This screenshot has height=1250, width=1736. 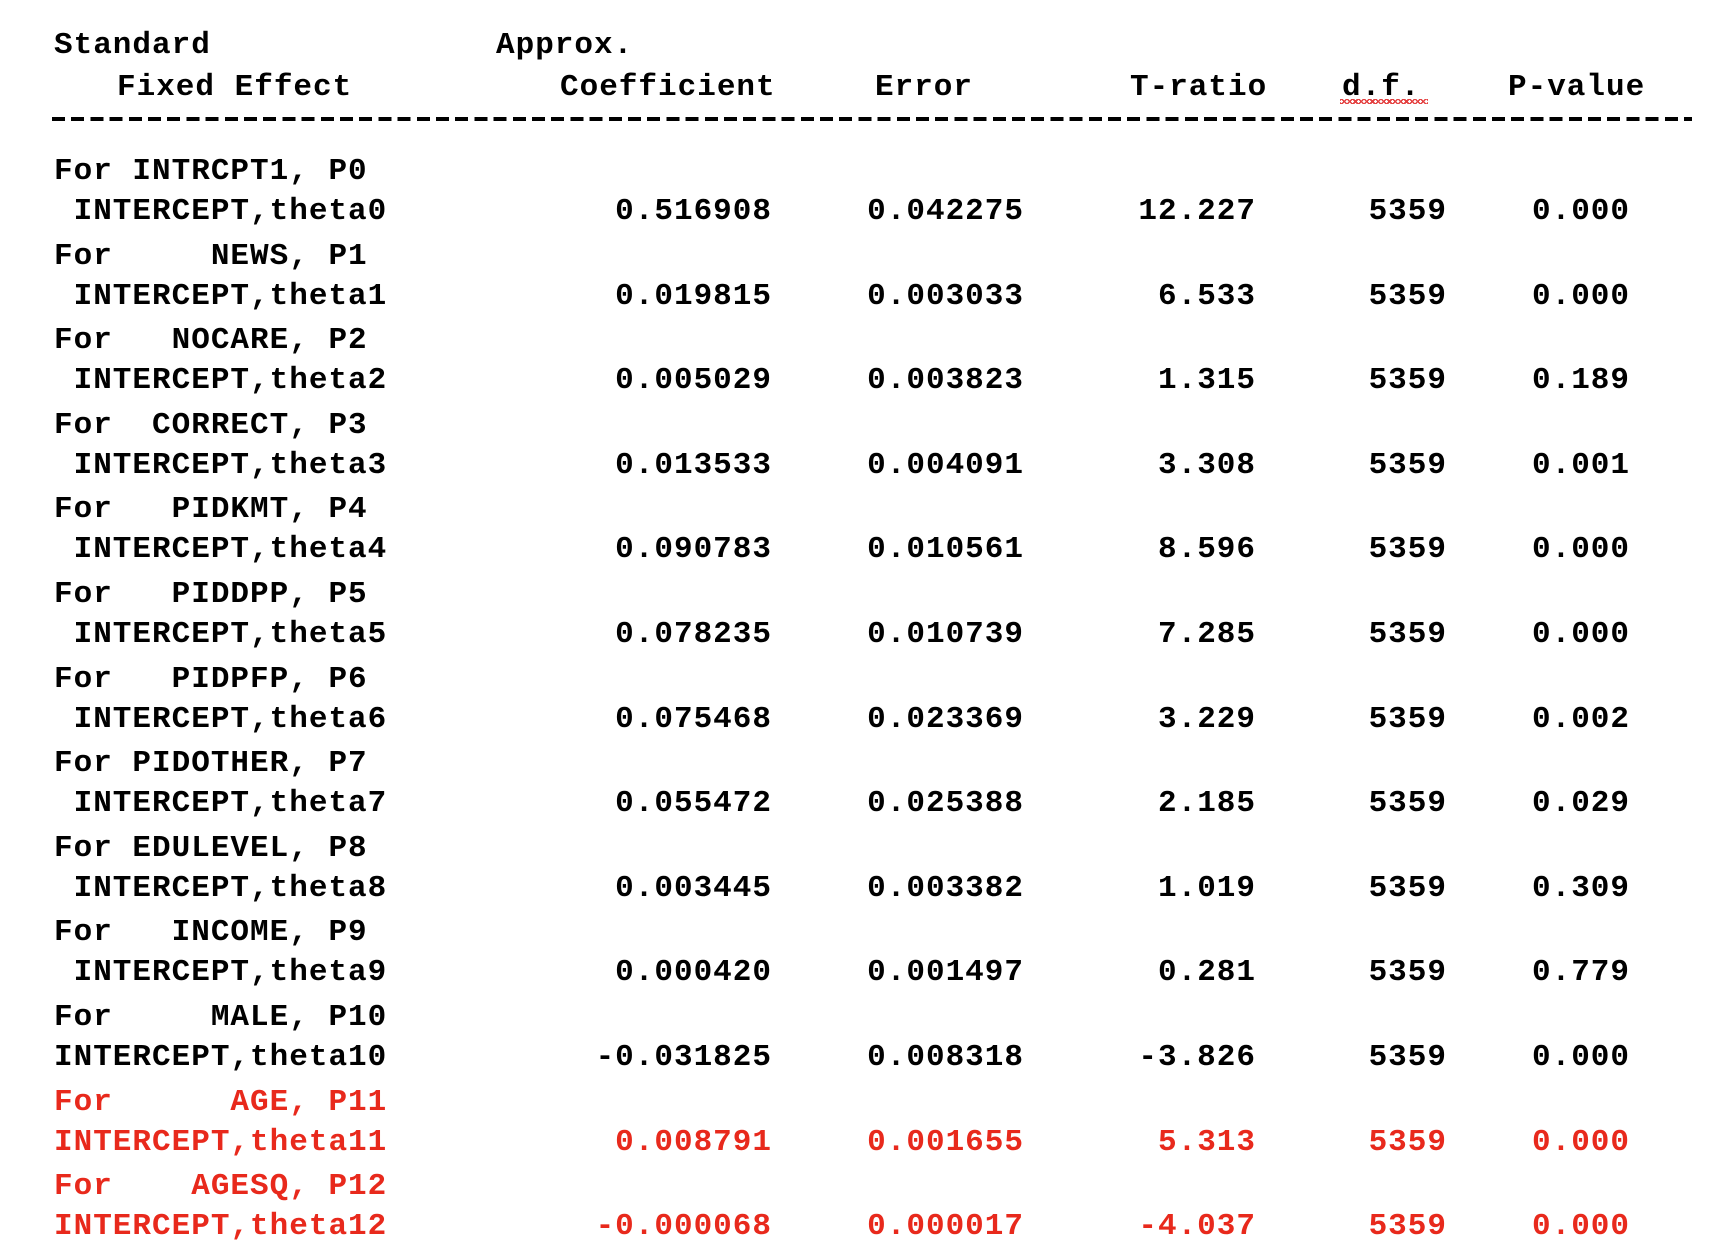 I want to click on term-label: INTERCEPT,theta4, so click(x=221, y=550).